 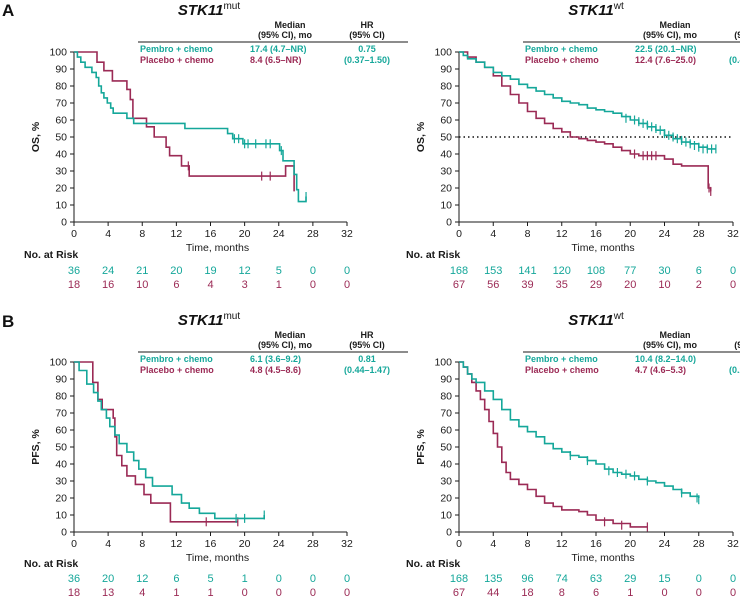 What do you see at coordinates (660, 370) in the screenshot?
I see `legend-placebo-median: 4.7 (4.6–5.3)` at bounding box center [660, 370].